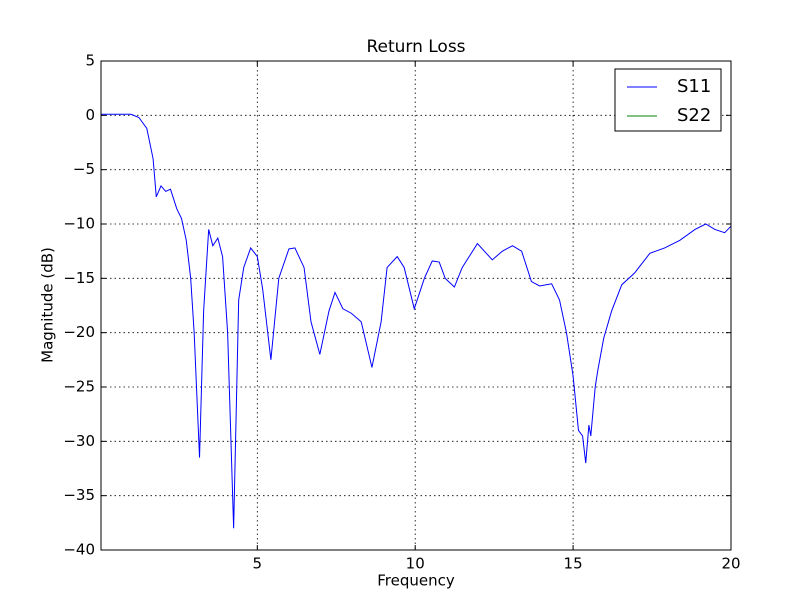 The height and width of the screenshot is (612, 812). What do you see at coordinates (258, 564) in the screenshot?
I see `x-tick-label: 5` at bounding box center [258, 564].